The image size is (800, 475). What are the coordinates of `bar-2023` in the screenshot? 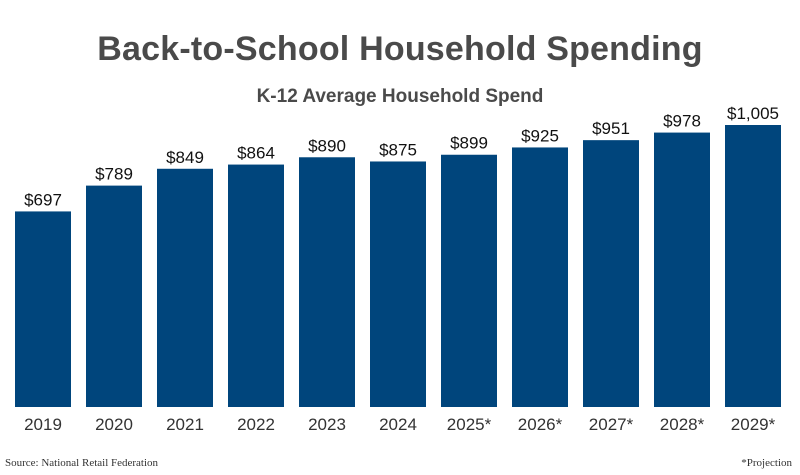 It's located at (327, 282).